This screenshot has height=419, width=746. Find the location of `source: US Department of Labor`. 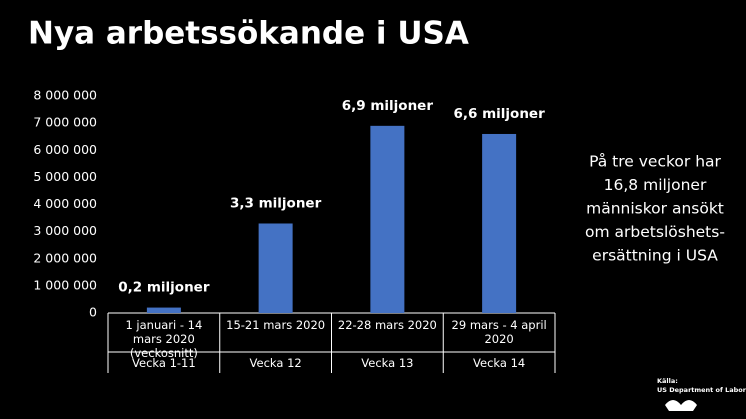

source: US Department of Labor is located at coordinates (701, 390).